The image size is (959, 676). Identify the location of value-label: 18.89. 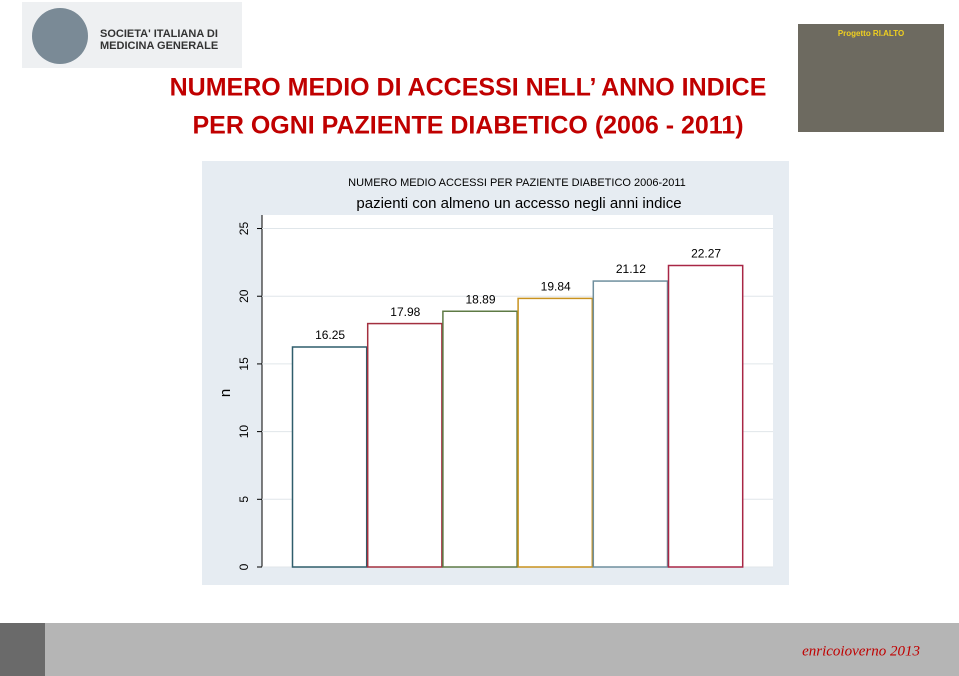
(480, 299).